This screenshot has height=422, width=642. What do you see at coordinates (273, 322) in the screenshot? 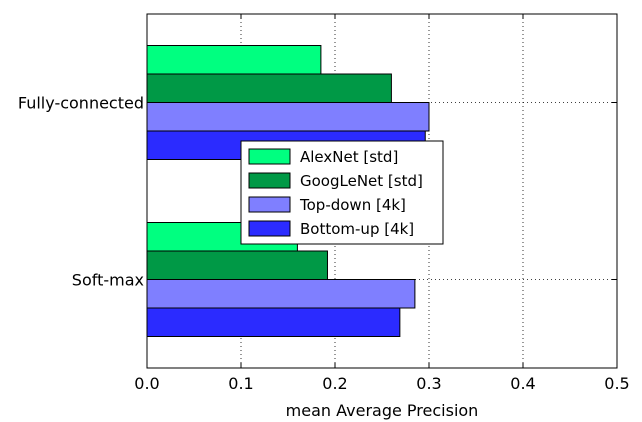
I see `bar-bottom-up-4k-soft-max` at bounding box center [273, 322].